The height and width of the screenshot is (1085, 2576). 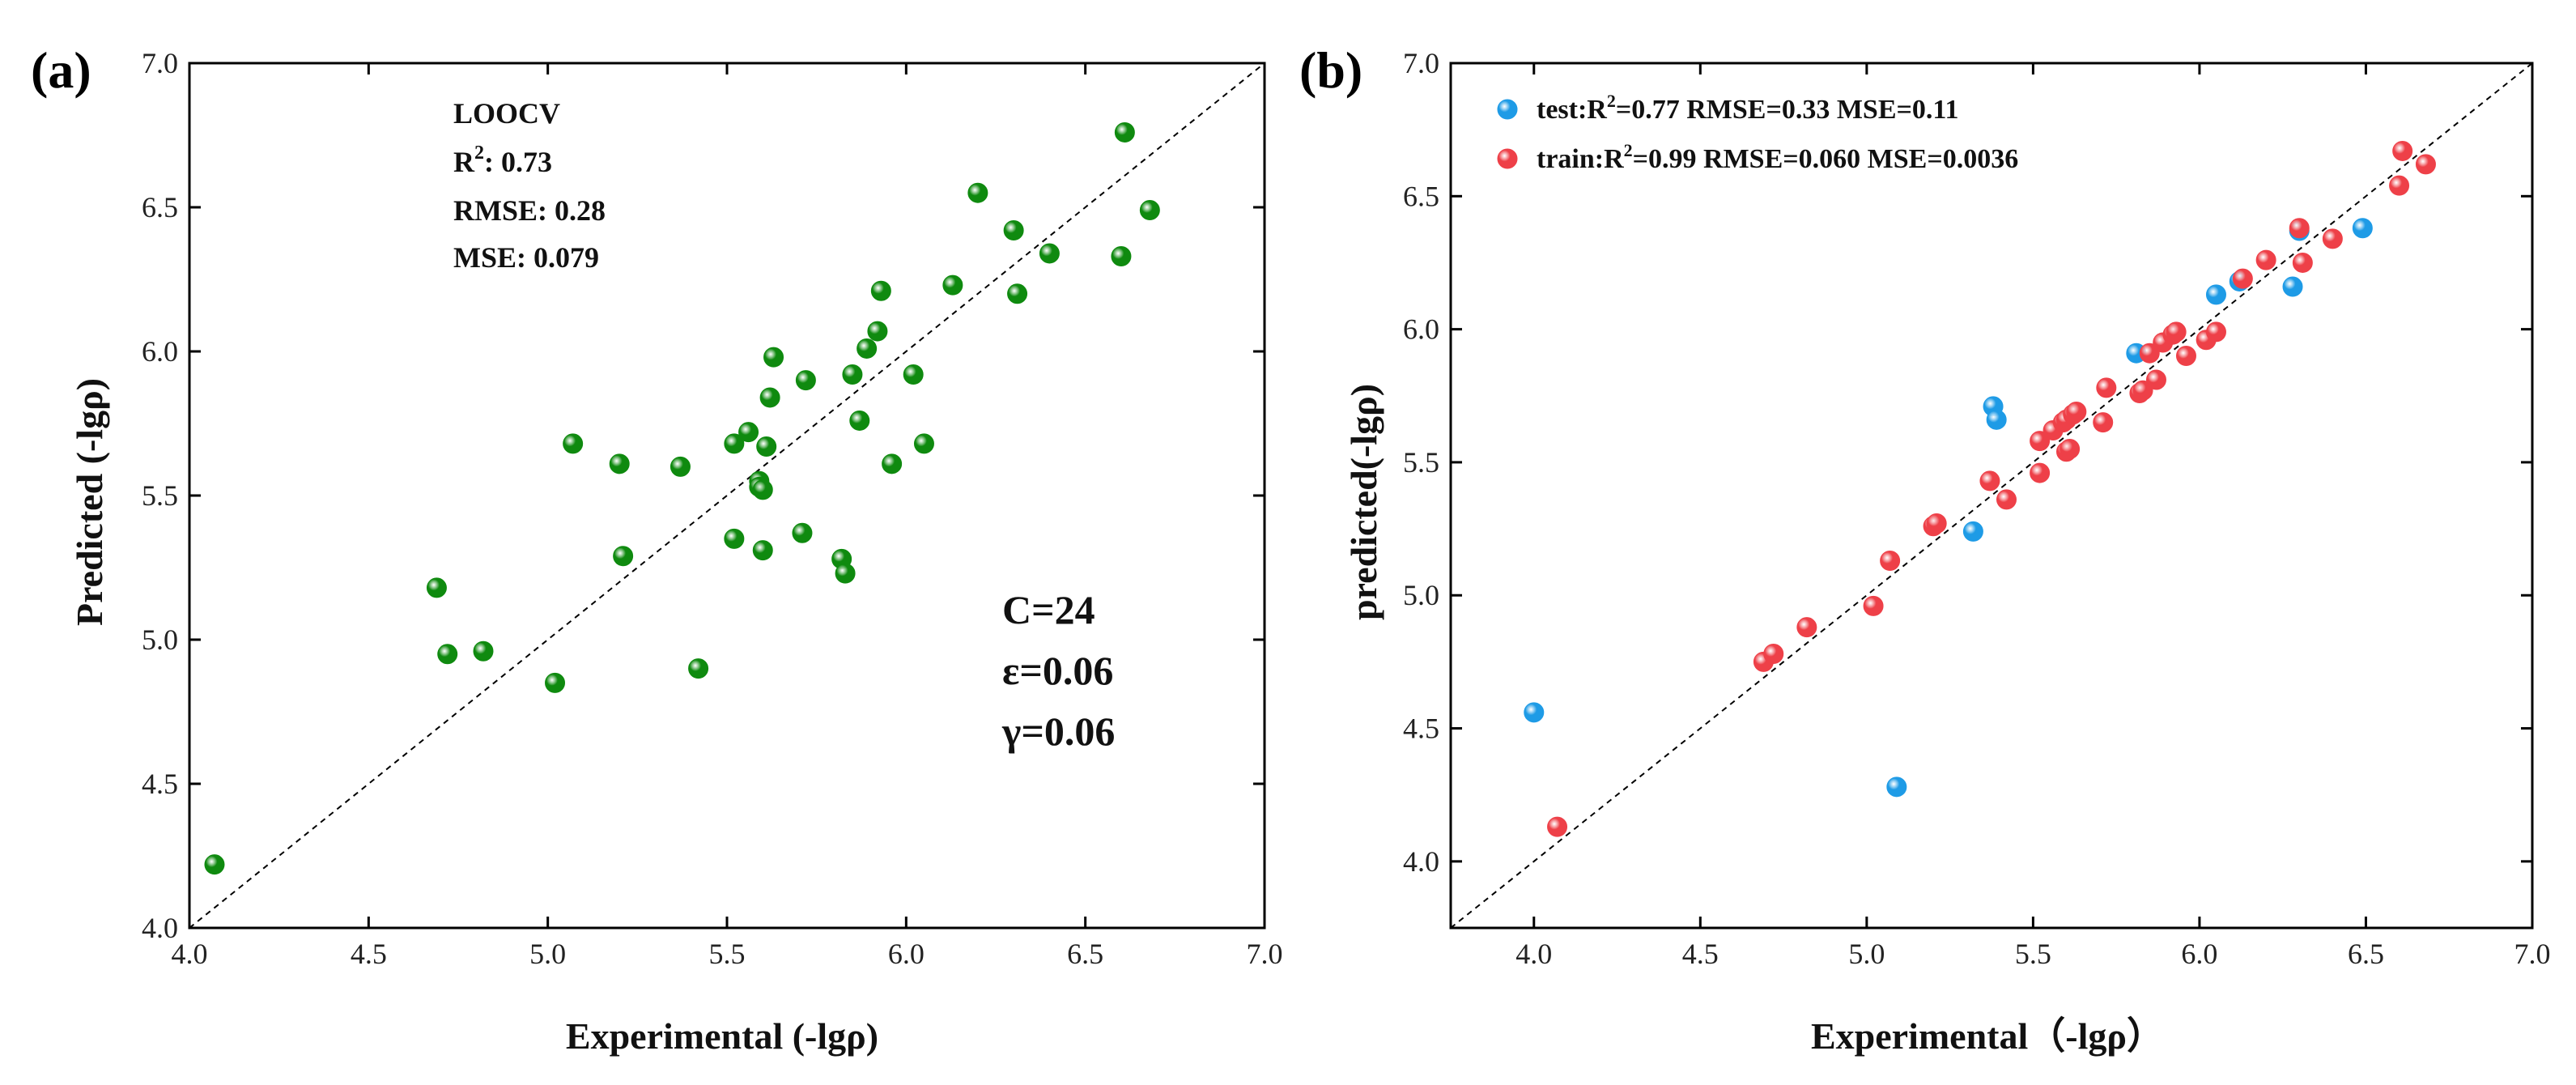 I want to click on x-tick-label: 5.0, so click(x=1866, y=954).